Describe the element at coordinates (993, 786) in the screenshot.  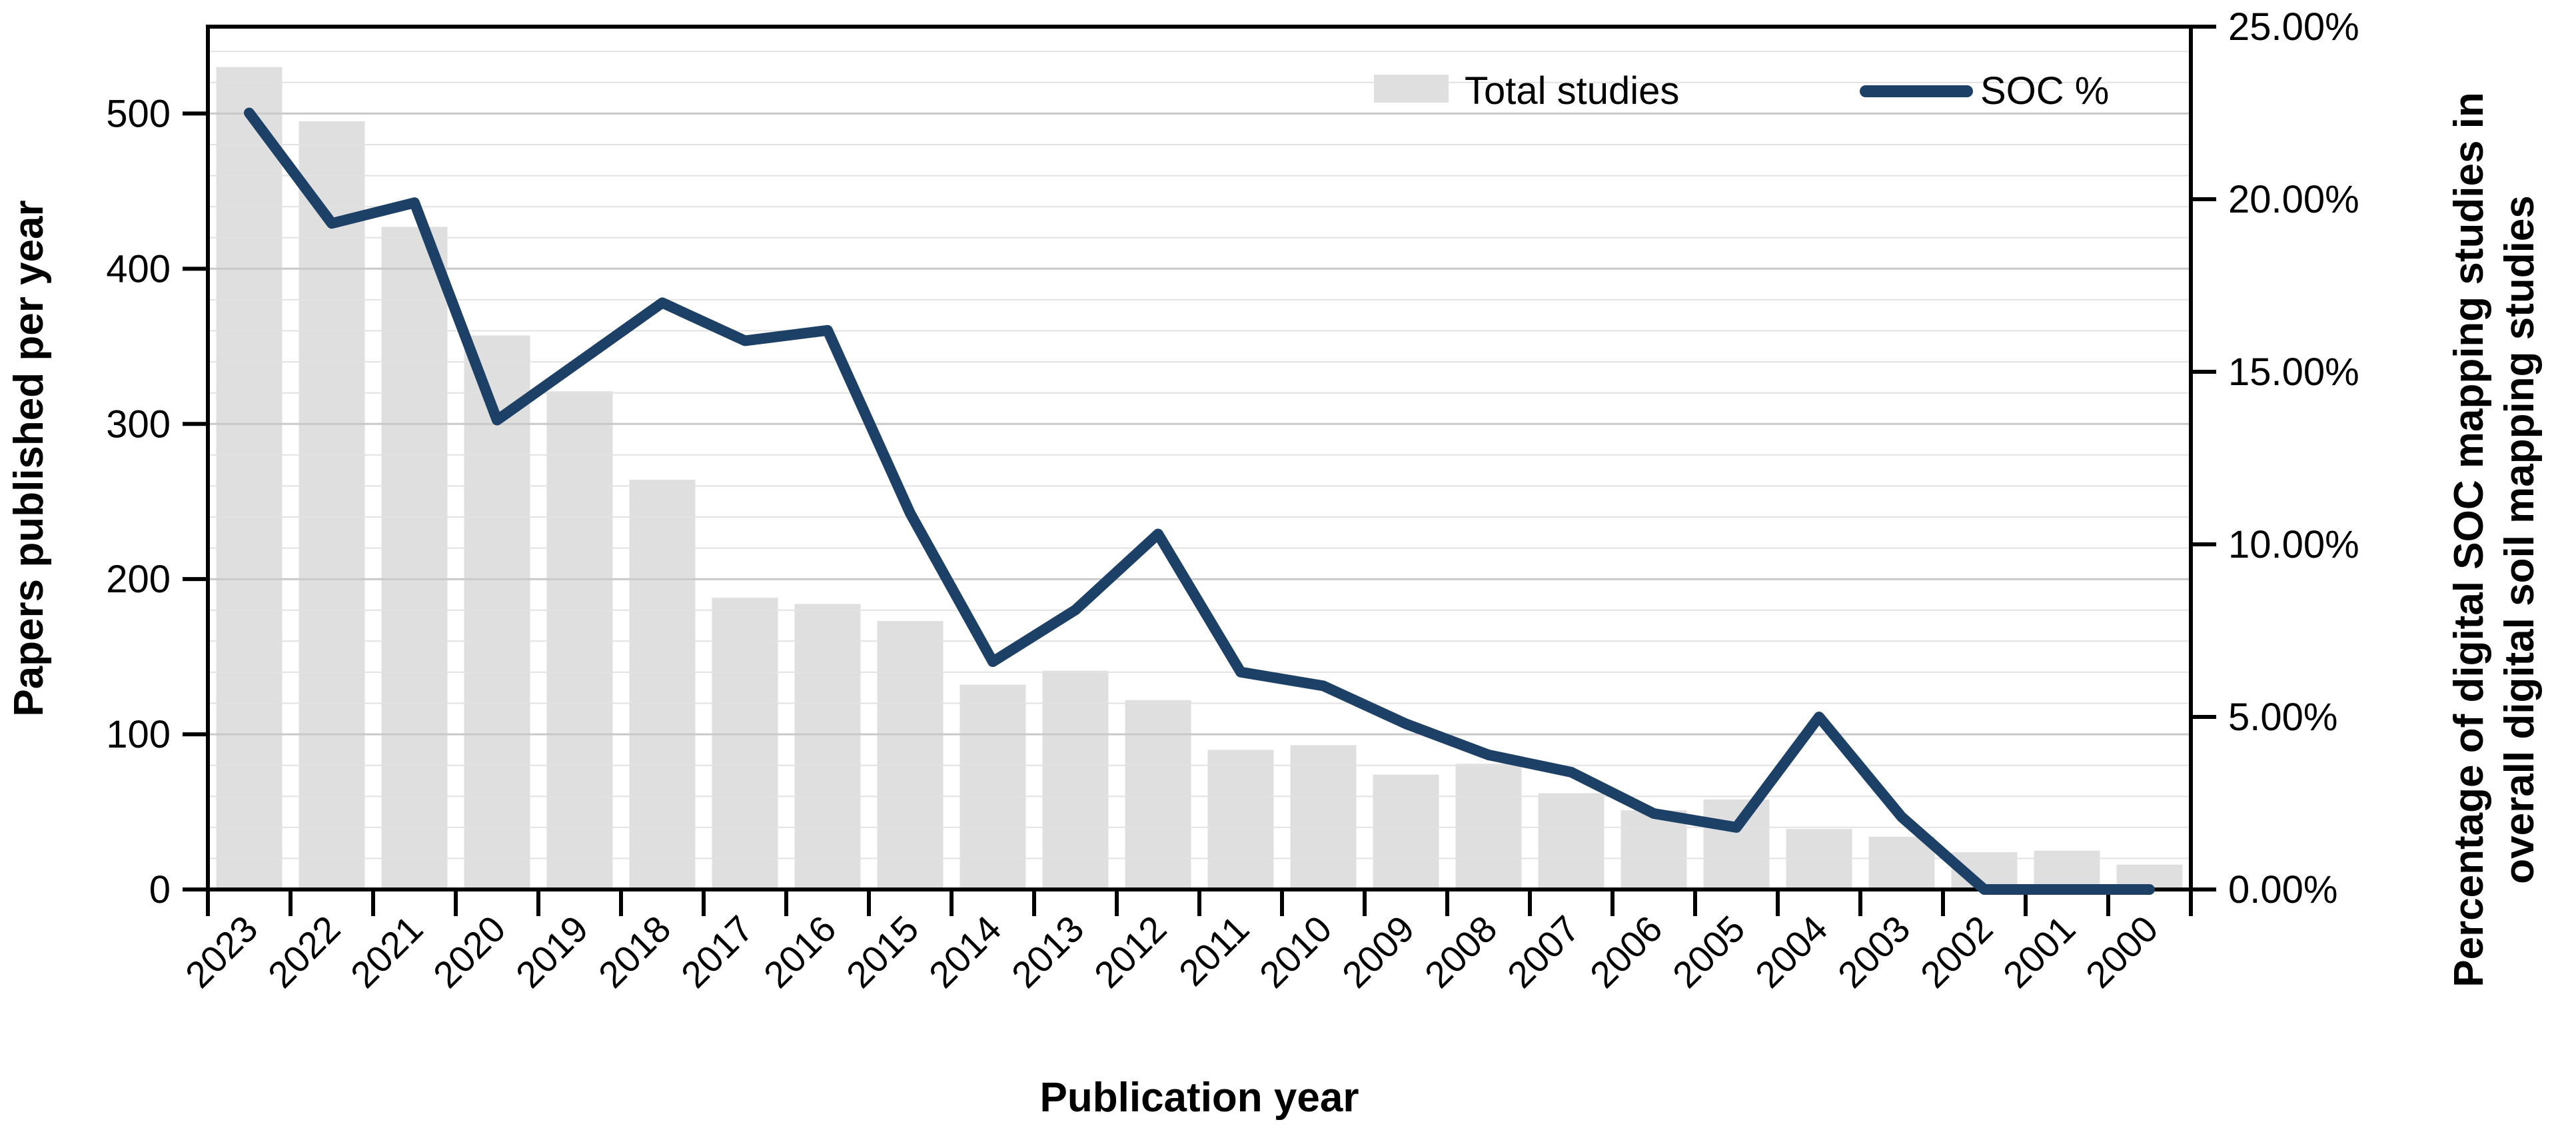
I see `bar-2014` at that location.